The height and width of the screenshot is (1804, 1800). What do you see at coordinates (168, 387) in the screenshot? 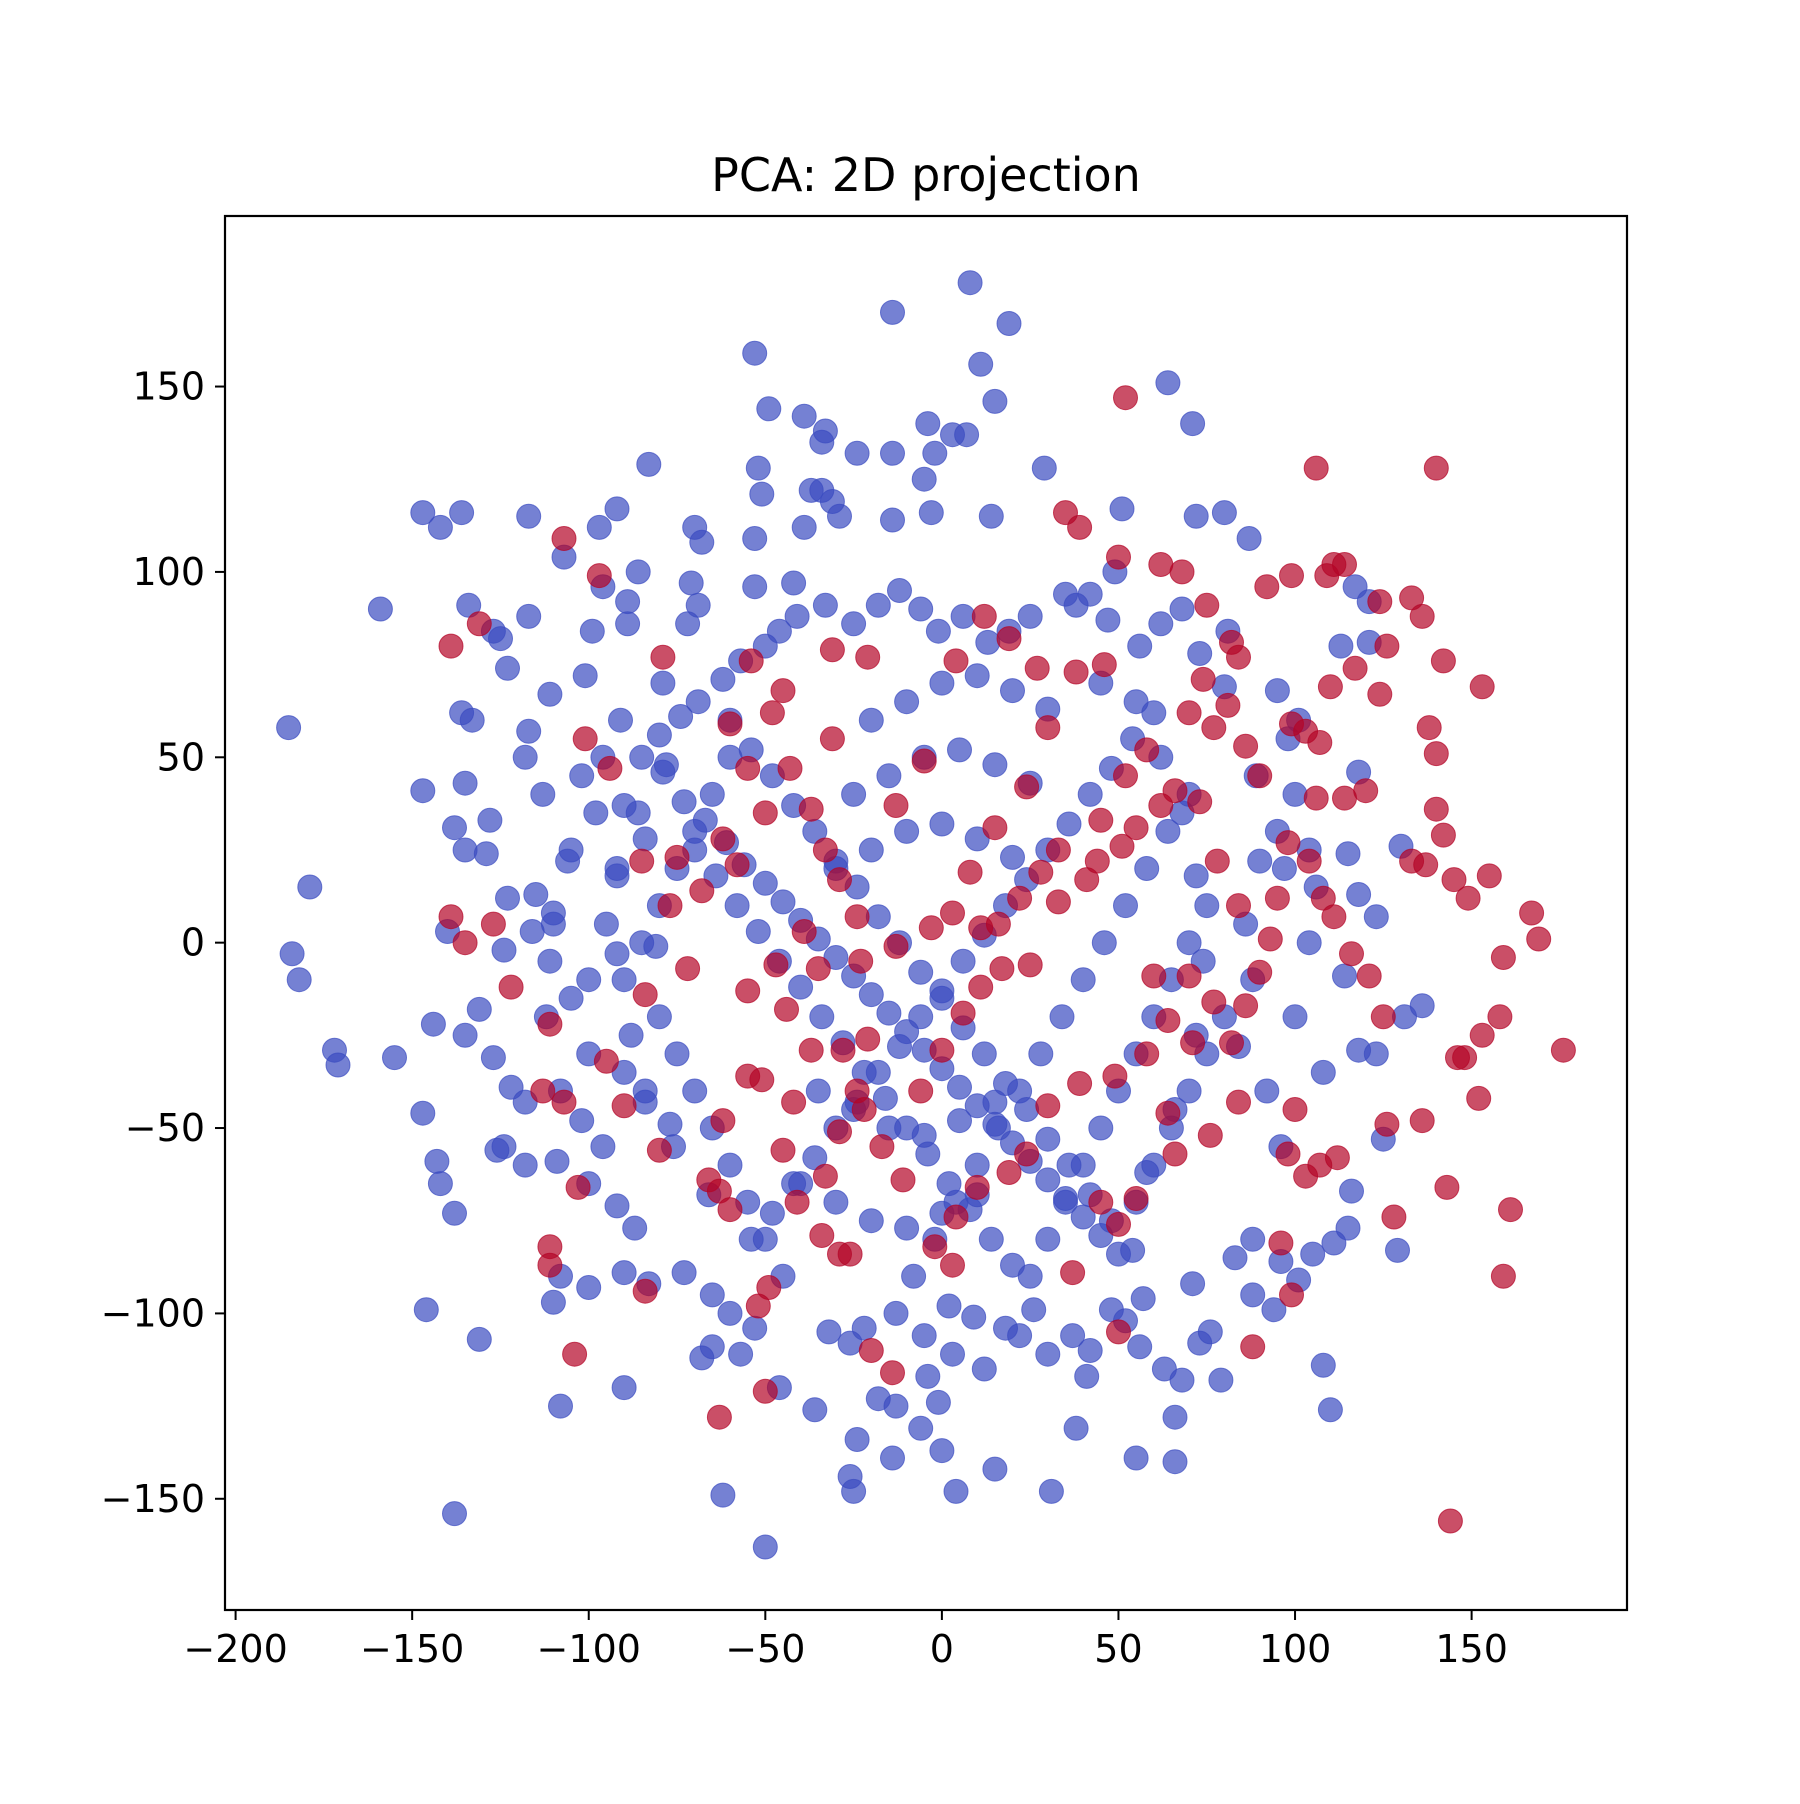
I see `y-tick-label: 150` at bounding box center [168, 387].